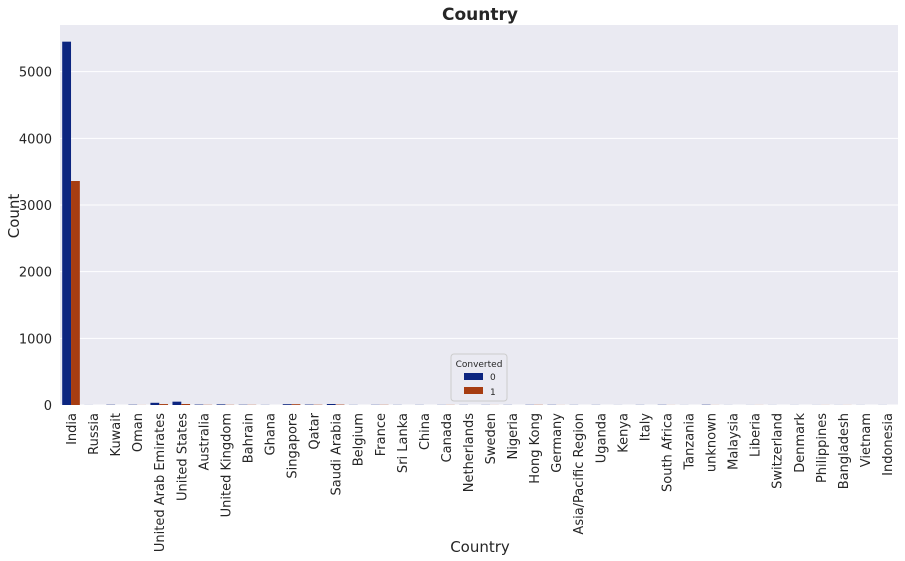 The width and height of the screenshot is (905, 561). What do you see at coordinates (623, 433) in the screenshot?
I see `x-tick-label: Kenya` at bounding box center [623, 433].